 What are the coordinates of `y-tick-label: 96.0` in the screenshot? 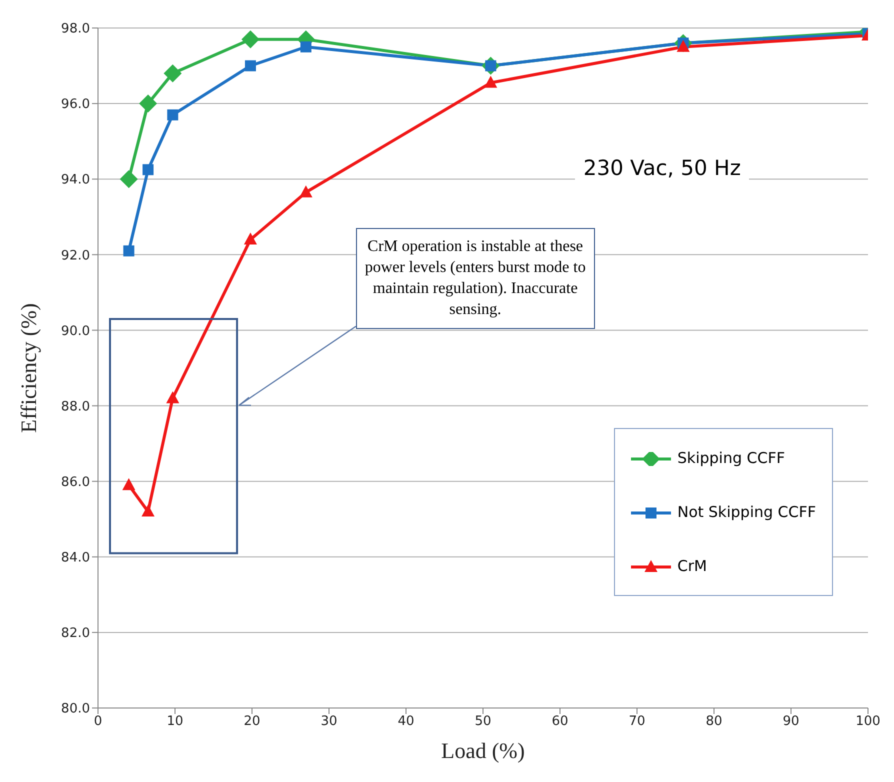 It's located at (75, 104).